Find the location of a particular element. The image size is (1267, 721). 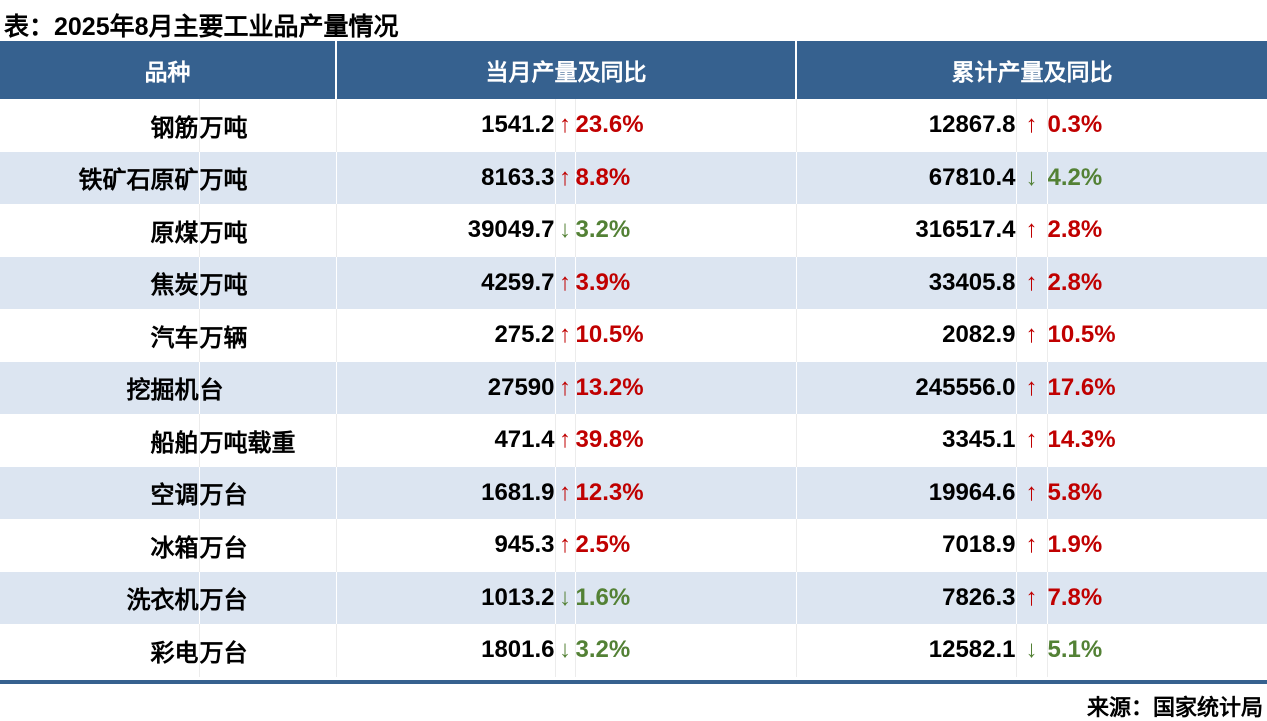

table-header: 品种 当月产量及同比 累计产量及同比 is located at coordinates (633, 70).